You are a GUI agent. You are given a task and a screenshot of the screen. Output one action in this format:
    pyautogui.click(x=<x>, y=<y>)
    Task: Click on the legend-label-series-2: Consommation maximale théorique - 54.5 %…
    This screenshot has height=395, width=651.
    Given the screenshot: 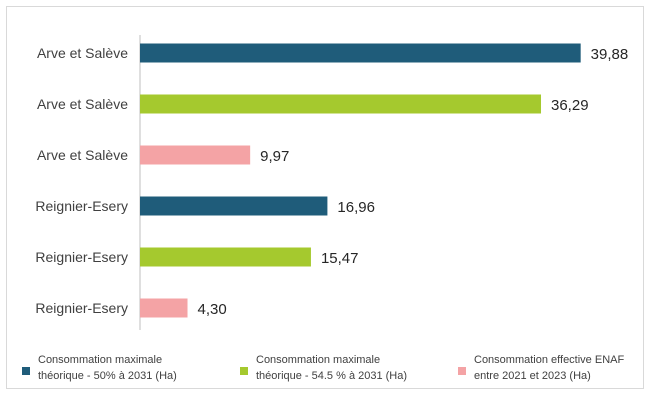 What is the action you would take?
    pyautogui.click(x=332, y=368)
    